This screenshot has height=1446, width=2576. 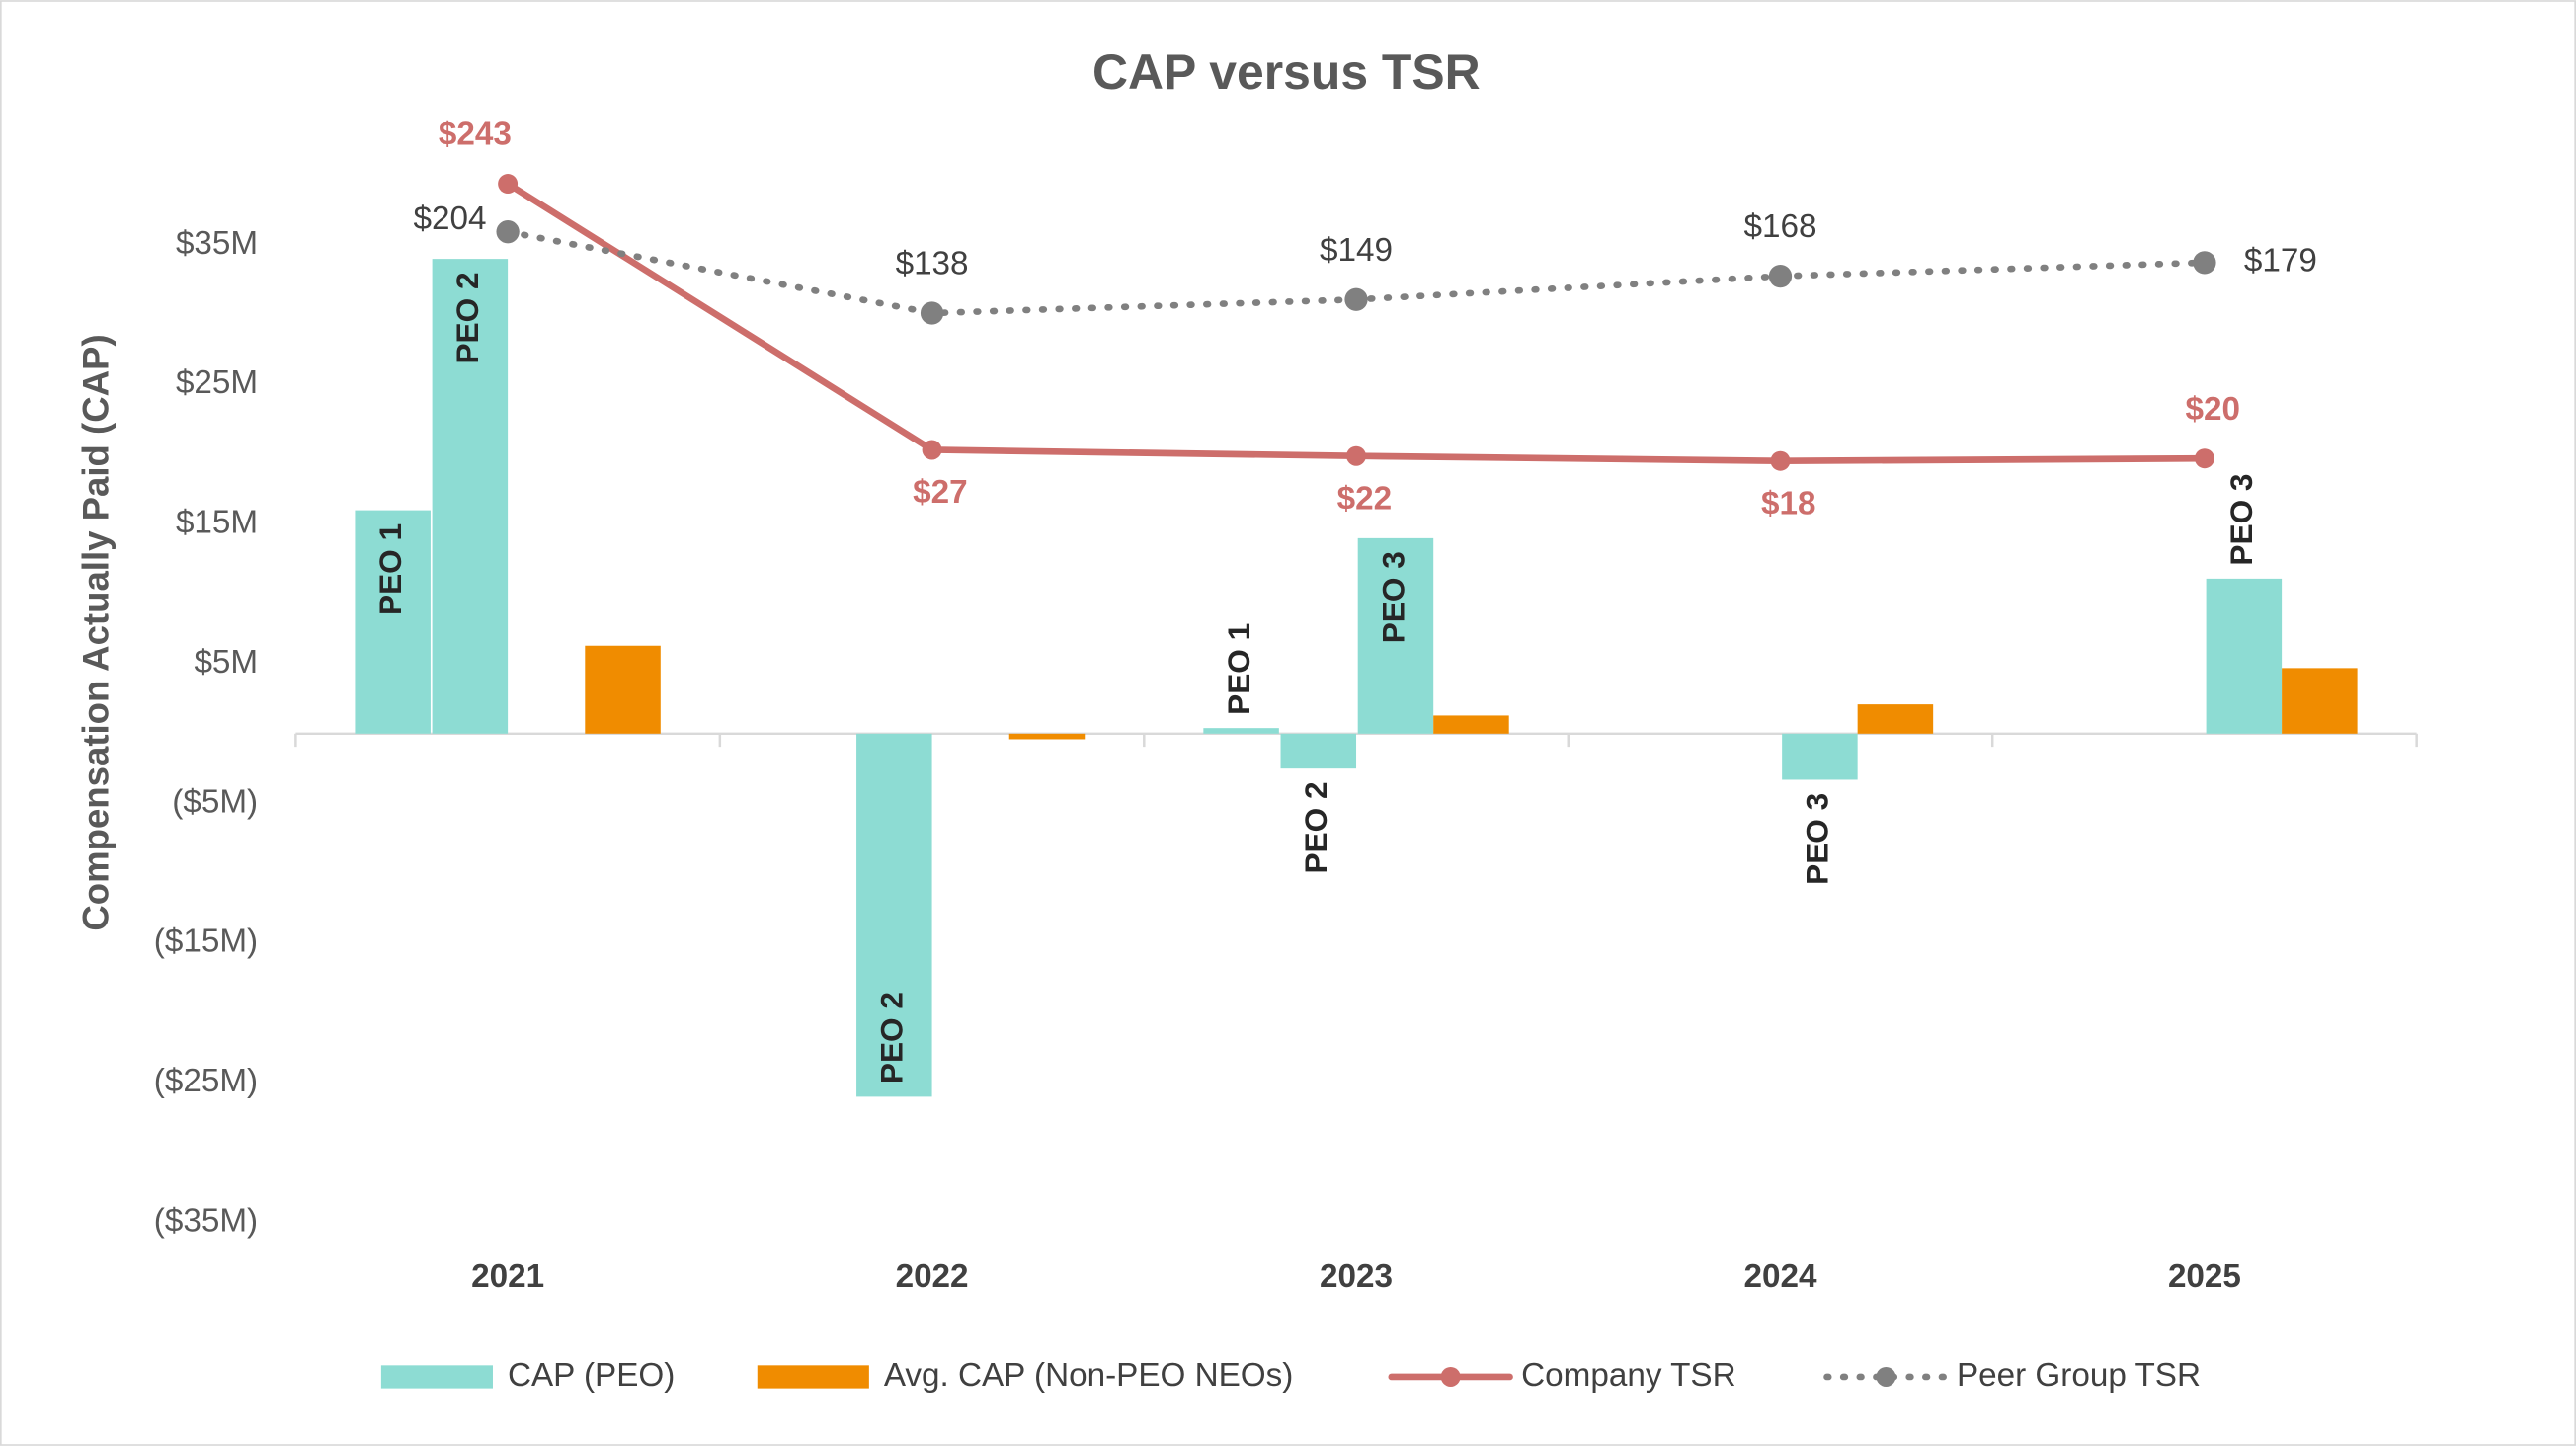 What do you see at coordinates (2280, 261) in the screenshot?
I see `data-label: $179` at bounding box center [2280, 261].